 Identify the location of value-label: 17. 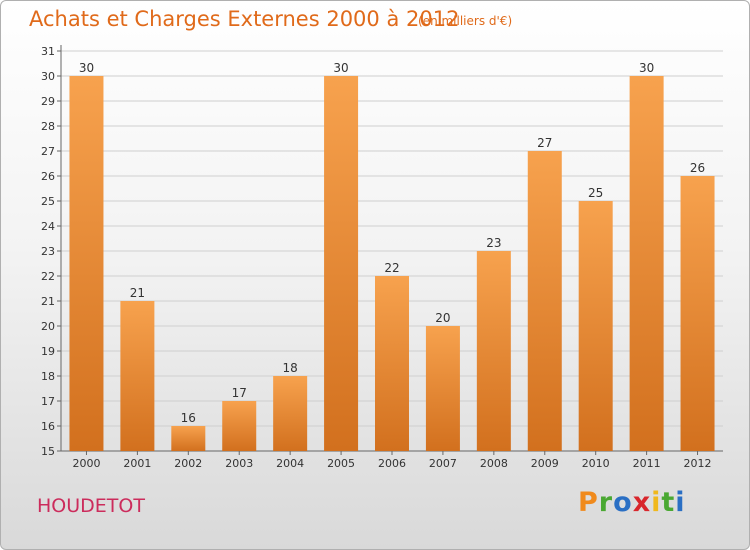
(239, 393).